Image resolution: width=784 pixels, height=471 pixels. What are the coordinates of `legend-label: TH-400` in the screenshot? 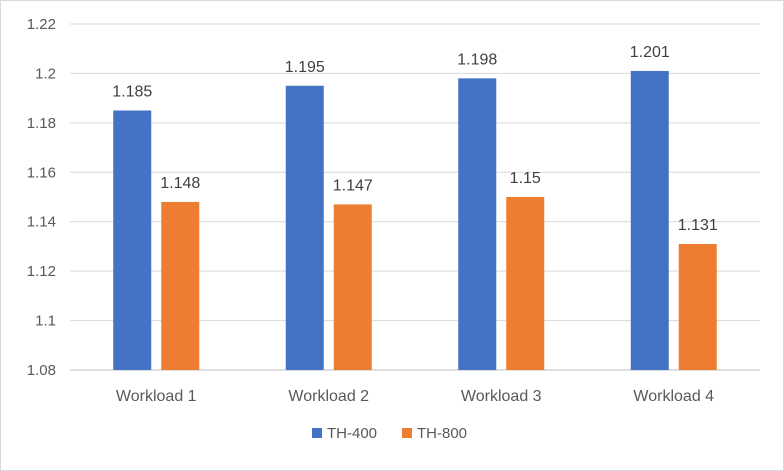 It's located at (352, 433).